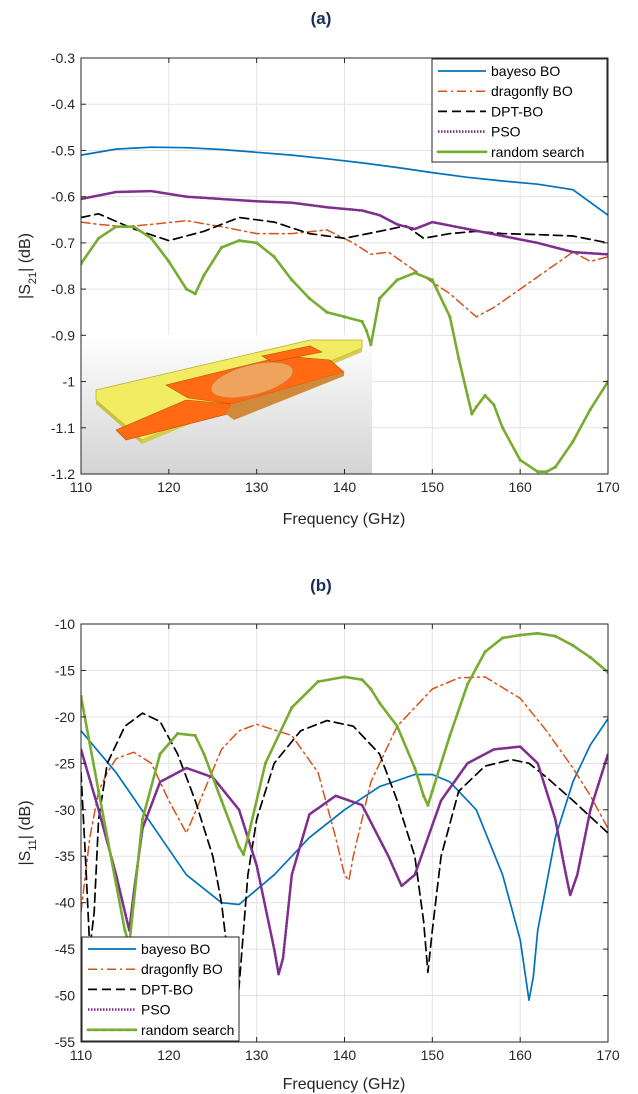 The image size is (638, 1094). I want to click on x-tick-label-b: 150, so click(433, 1055).